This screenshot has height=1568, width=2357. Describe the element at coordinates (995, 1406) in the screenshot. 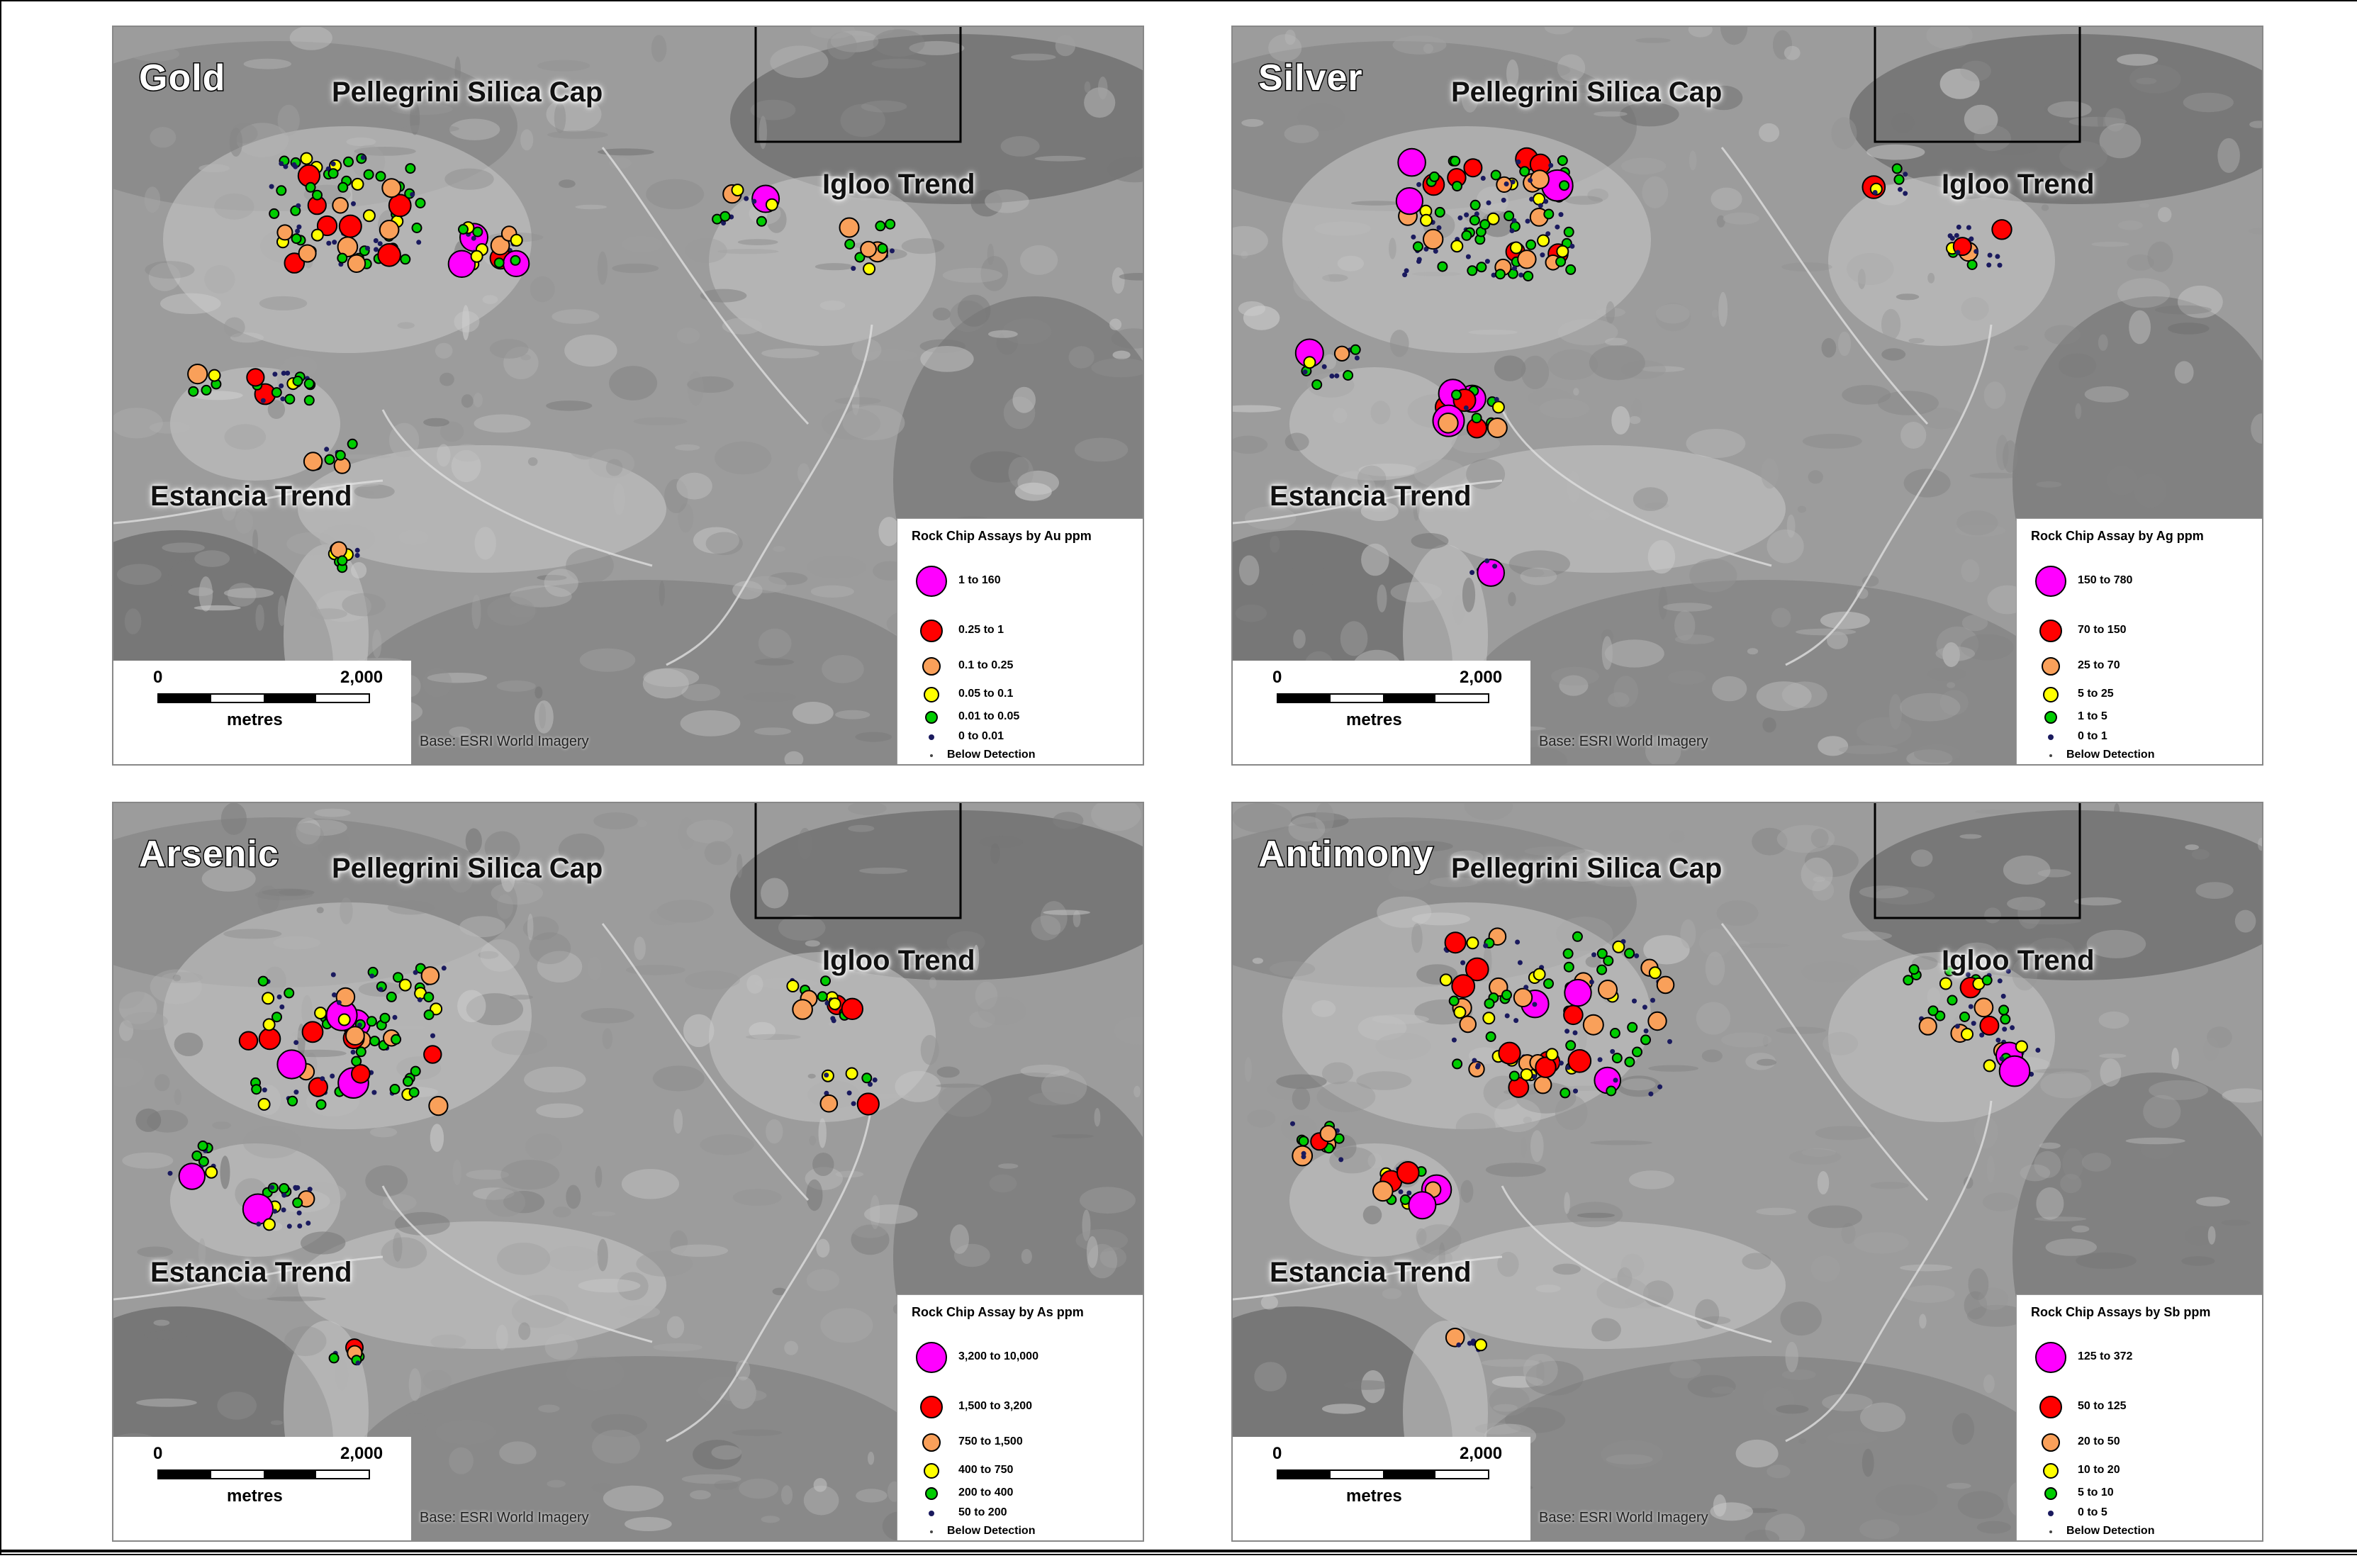

I see `legend-label: 1,500 to 3,200` at that location.